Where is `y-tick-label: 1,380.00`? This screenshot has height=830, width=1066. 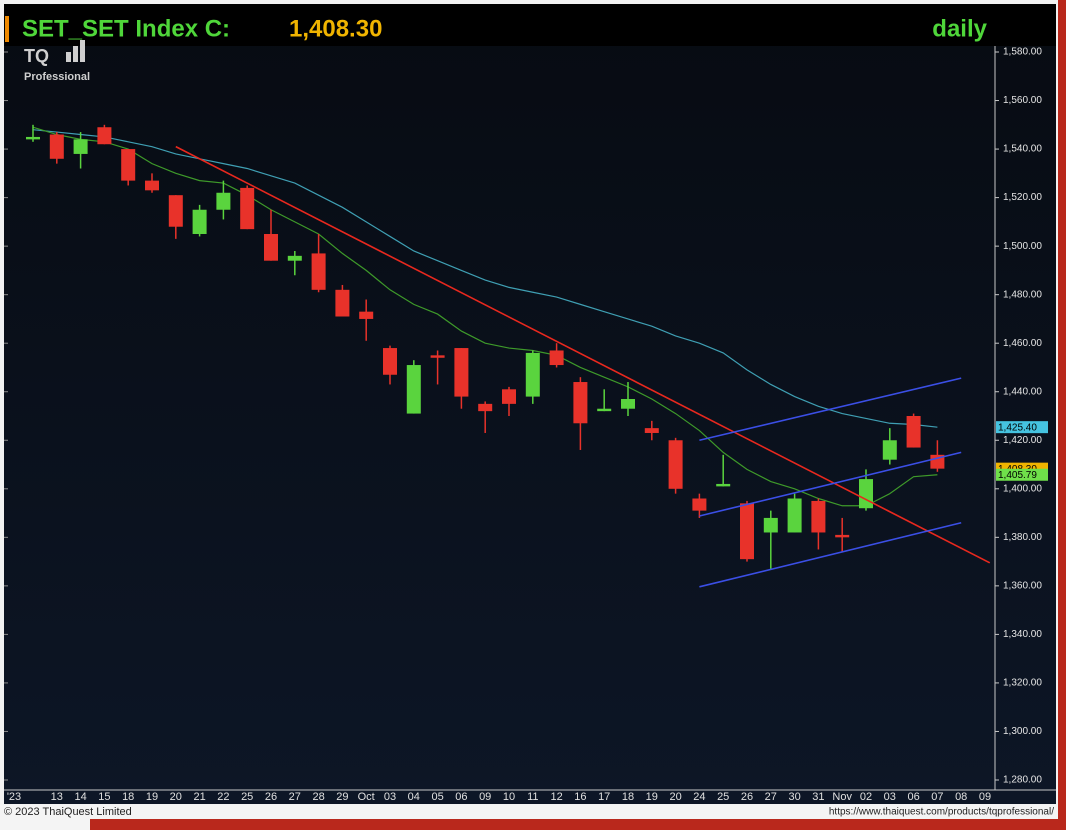 y-tick-label: 1,380.00 is located at coordinates (1022, 537).